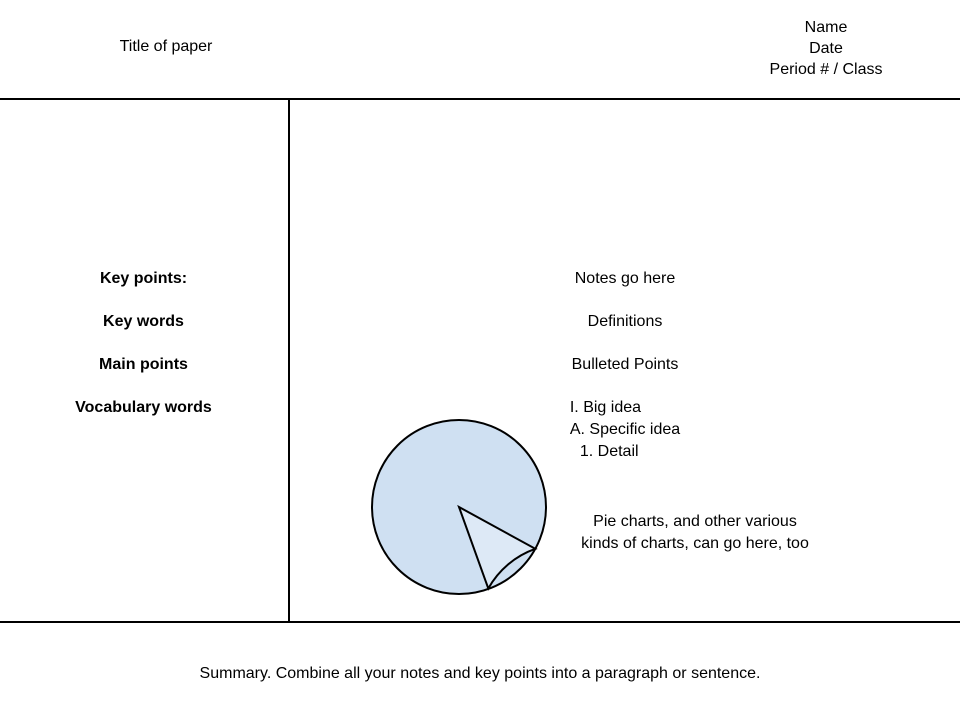  I want to click on page-title: Title of paper, so click(166, 46).